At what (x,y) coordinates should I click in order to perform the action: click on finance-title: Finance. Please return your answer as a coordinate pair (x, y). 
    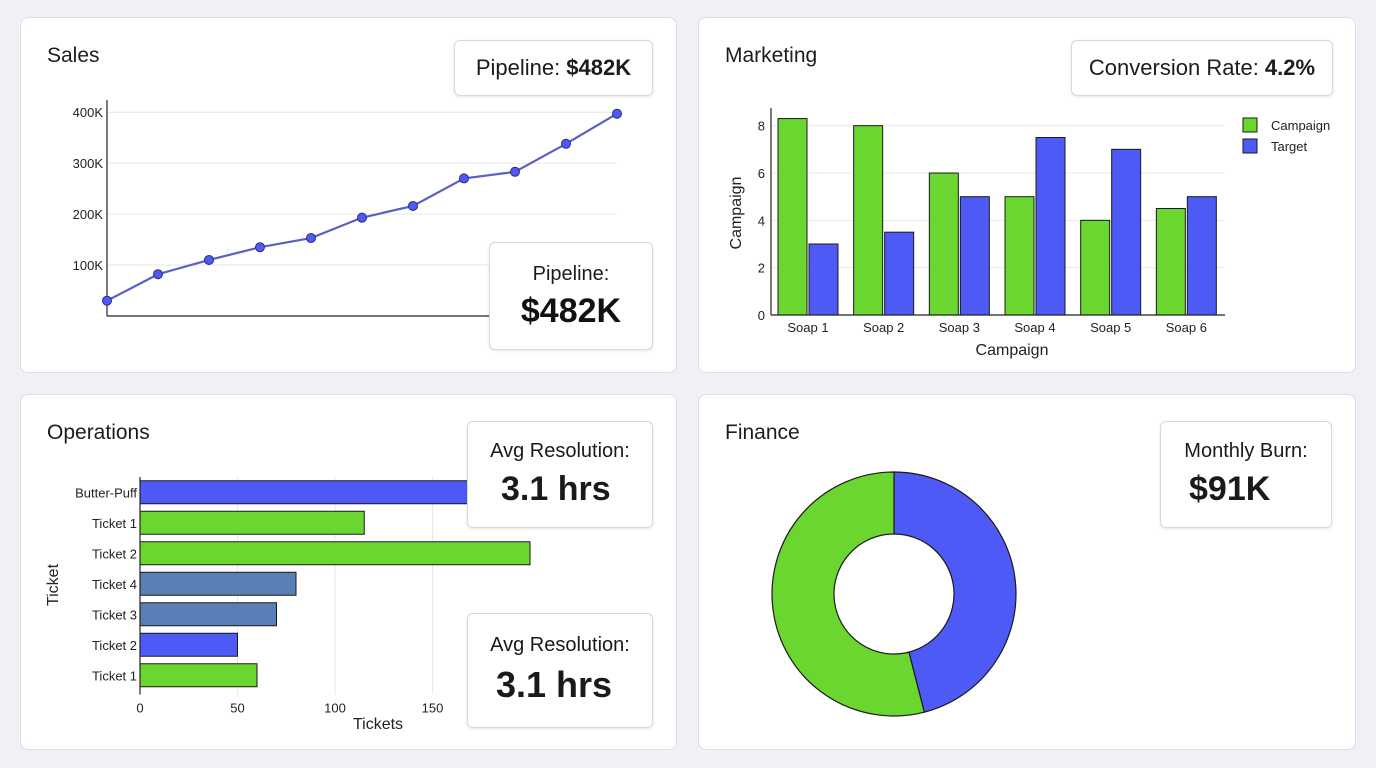
    Looking at the image, I should click on (762, 432).